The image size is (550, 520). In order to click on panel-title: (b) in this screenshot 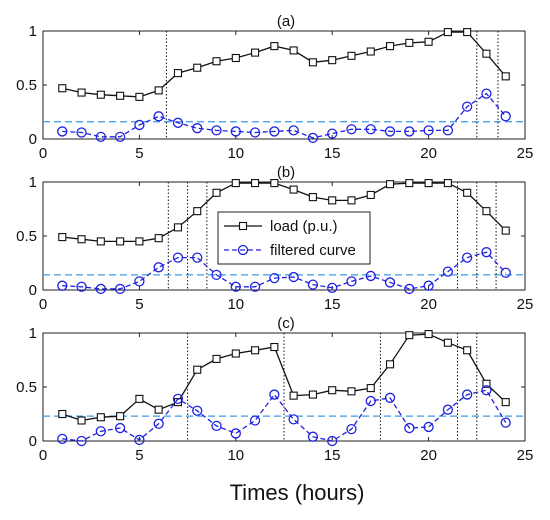, I will do `click(286, 172)`.